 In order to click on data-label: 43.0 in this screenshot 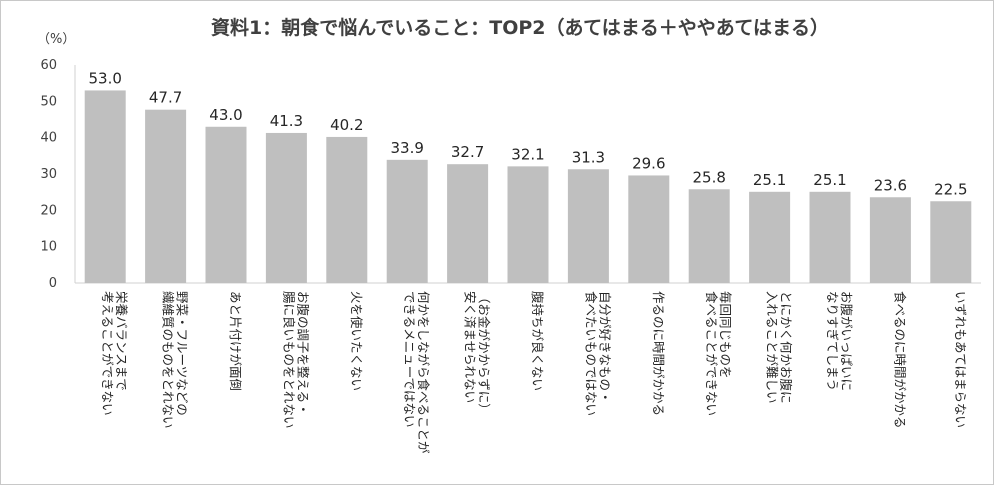, I will do `click(225, 115)`.